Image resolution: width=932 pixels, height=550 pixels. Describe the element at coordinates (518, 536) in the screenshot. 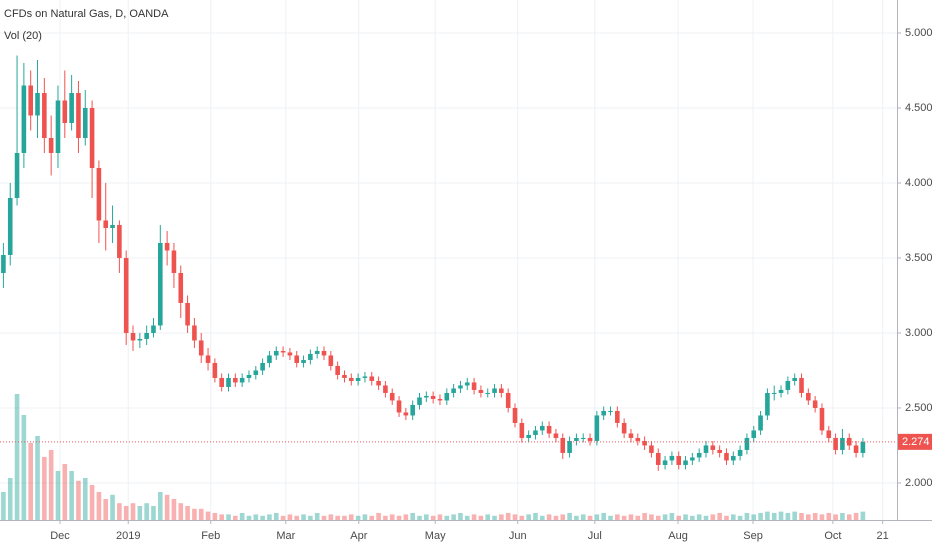

I see `x-tick-label: Jun` at that location.